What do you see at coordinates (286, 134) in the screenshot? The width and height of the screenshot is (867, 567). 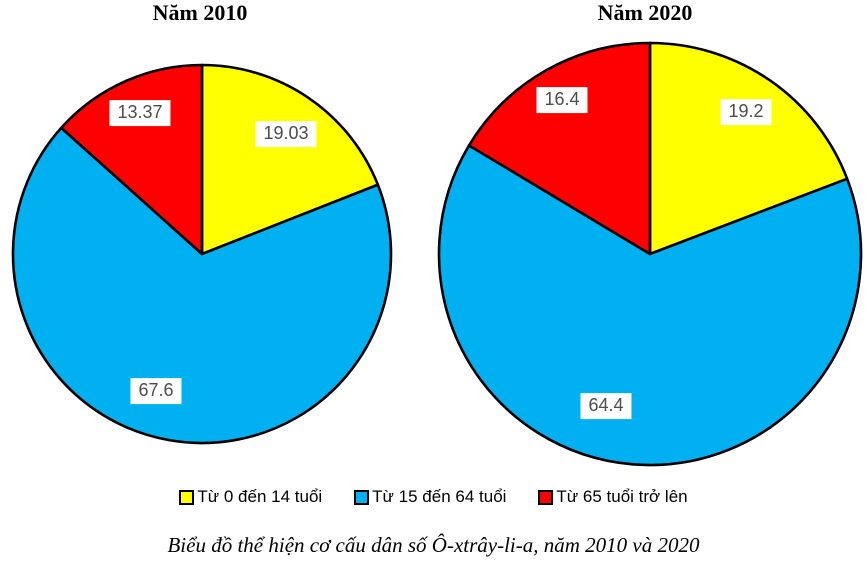 I see `slice-value-label: 19.03` at bounding box center [286, 134].